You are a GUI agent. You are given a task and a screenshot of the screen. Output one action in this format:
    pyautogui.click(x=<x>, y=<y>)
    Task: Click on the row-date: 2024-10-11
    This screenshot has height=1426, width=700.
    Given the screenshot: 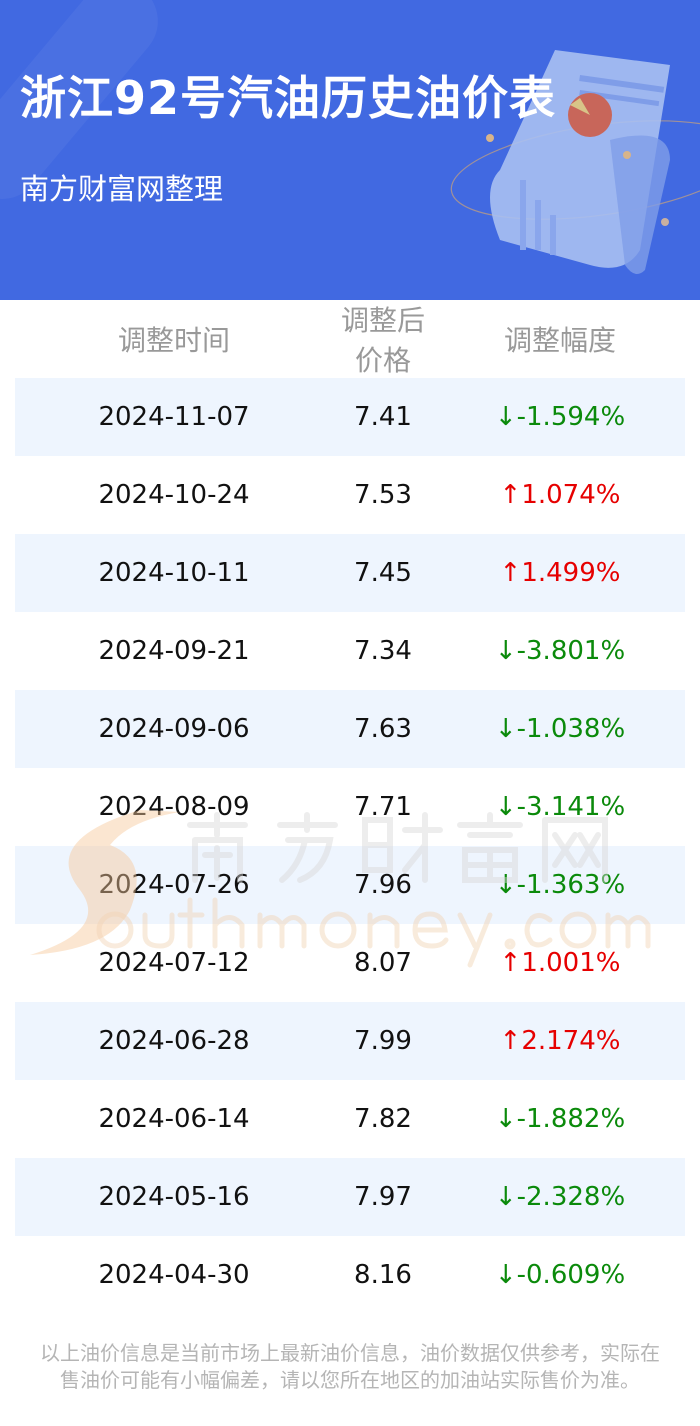 What is the action you would take?
    pyautogui.click(x=174, y=573)
    